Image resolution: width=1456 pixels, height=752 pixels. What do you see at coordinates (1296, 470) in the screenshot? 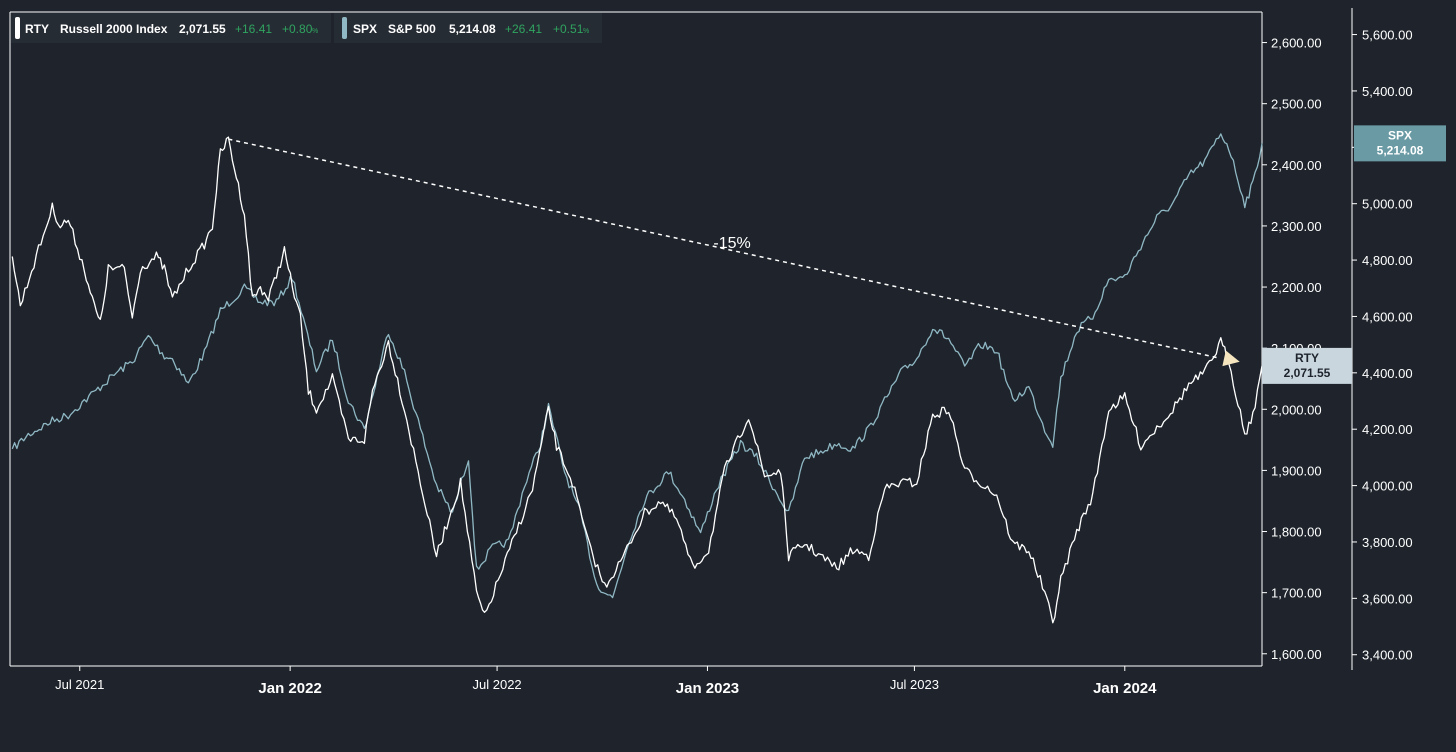
I see `rty-y-tick-label: 1,900.00` at bounding box center [1296, 470].